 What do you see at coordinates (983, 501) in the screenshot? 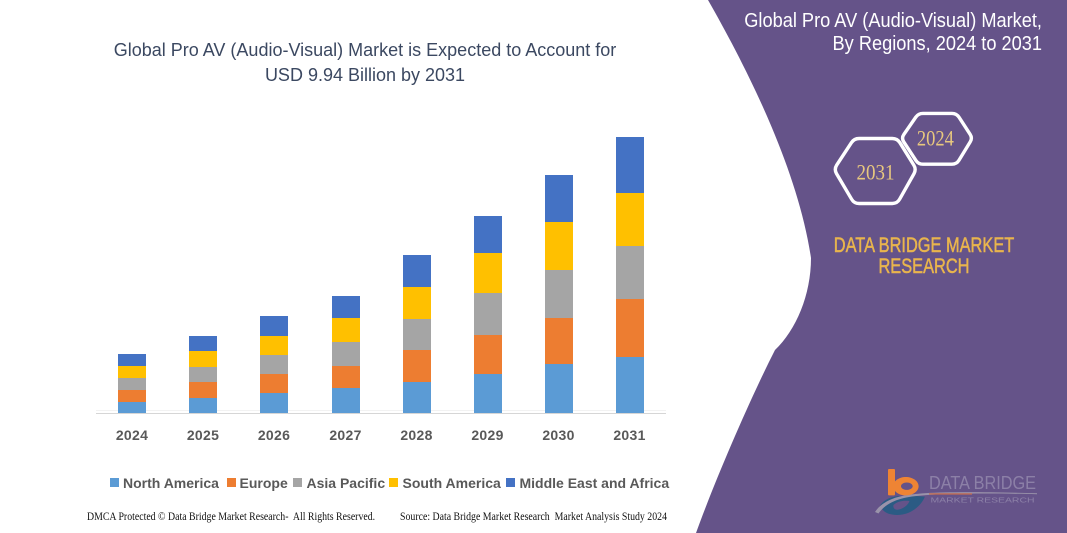
I see `svg-text: MARKET RESEARCH` at bounding box center [983, 501].